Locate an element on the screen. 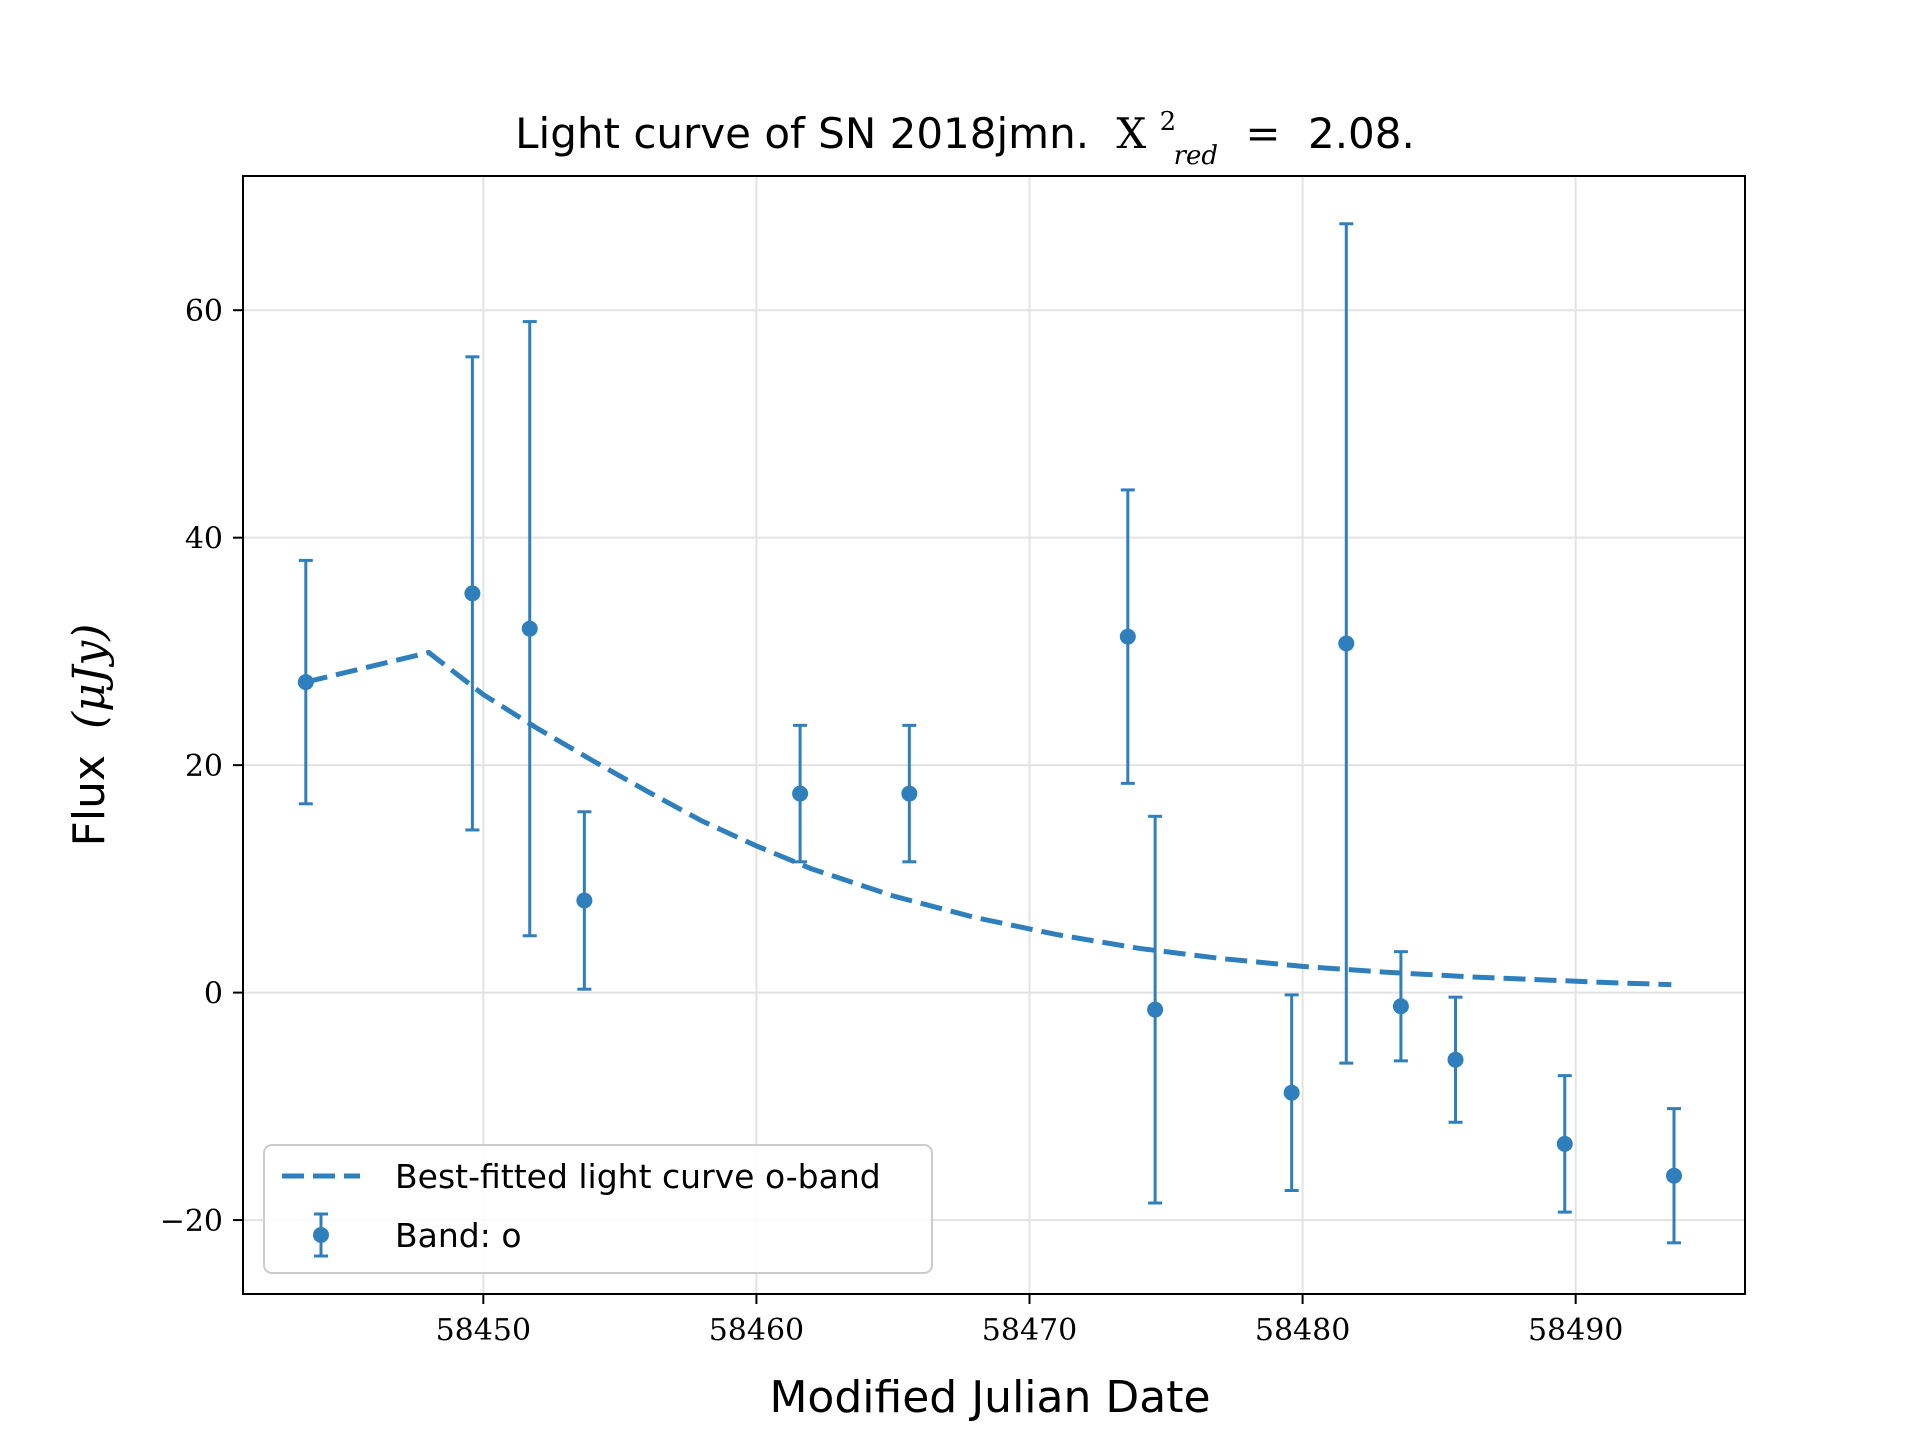 The height and width of the screenshot is (1440, 1920). legend-errorbar-swatch is located at coordinates (321, 1235).